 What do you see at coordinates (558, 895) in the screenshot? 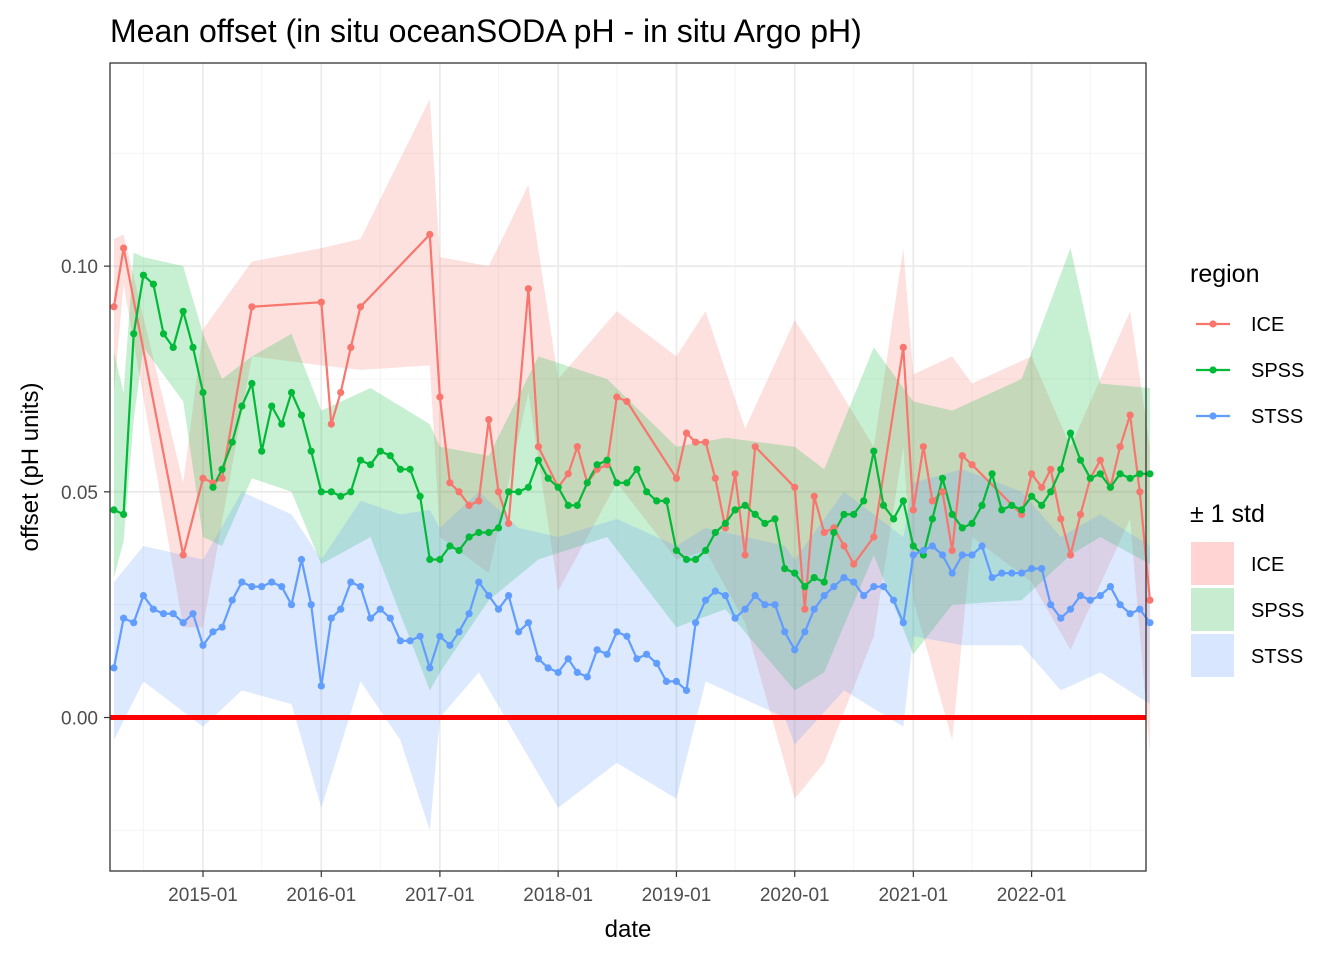
I see `x-tick-label: 2018-01` at bounding box center [558, 895].